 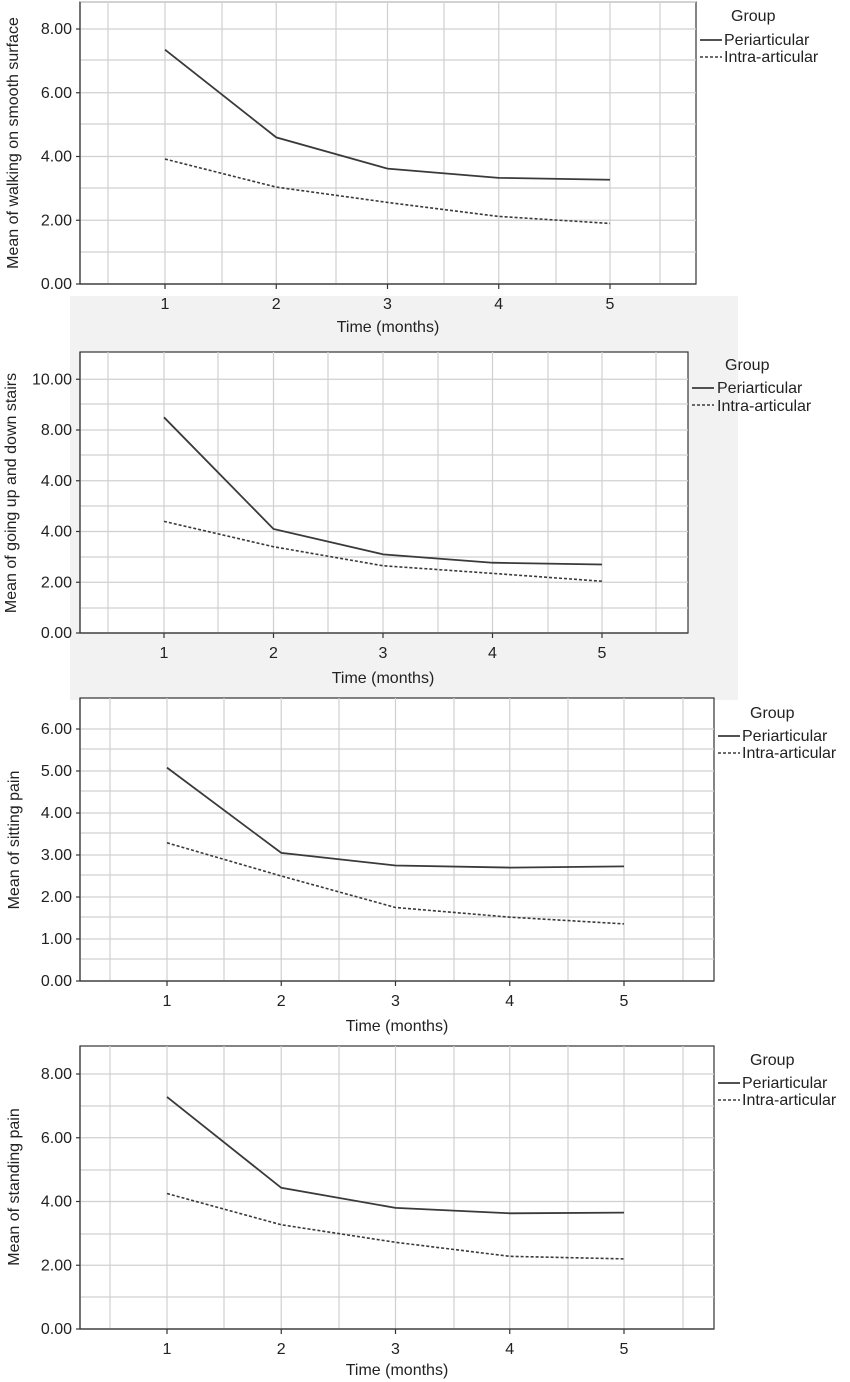 I want to click on plot-frame, so click(x=384, y=492).